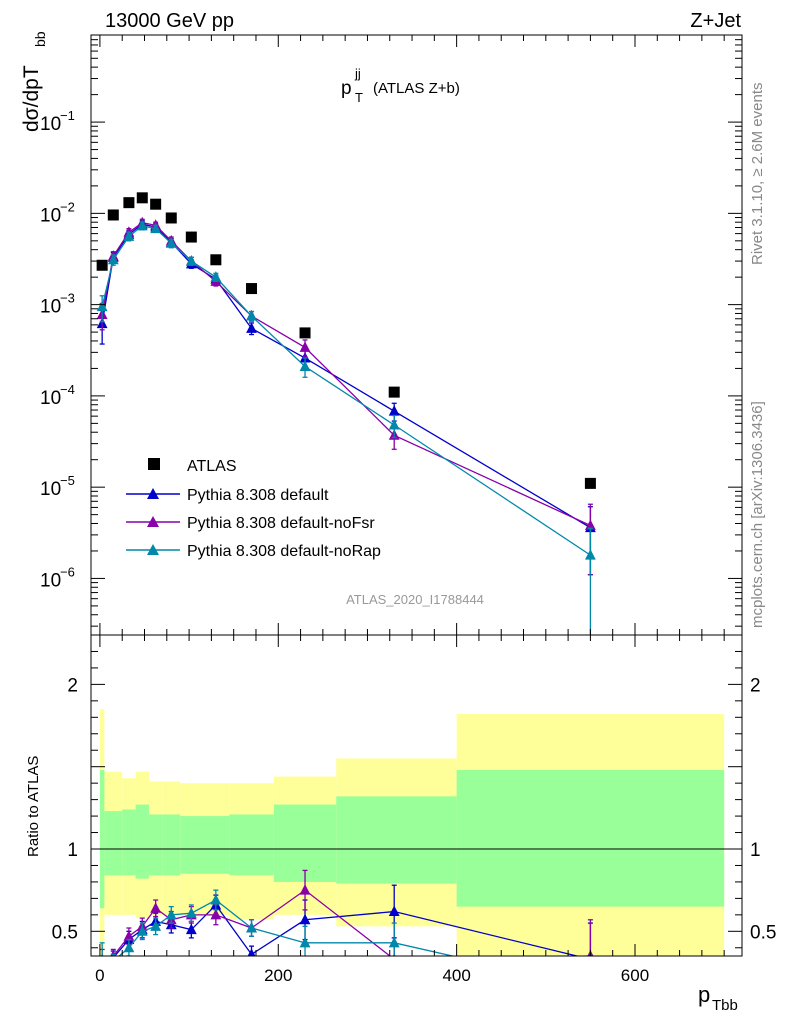 This screenshot has height=1024, width=786. What do you see at coordinates (284, 551) in the screenshot?
I see `legend-label-norap: Pythia 8.308 default-noRap` at bounding box center [284, 551].